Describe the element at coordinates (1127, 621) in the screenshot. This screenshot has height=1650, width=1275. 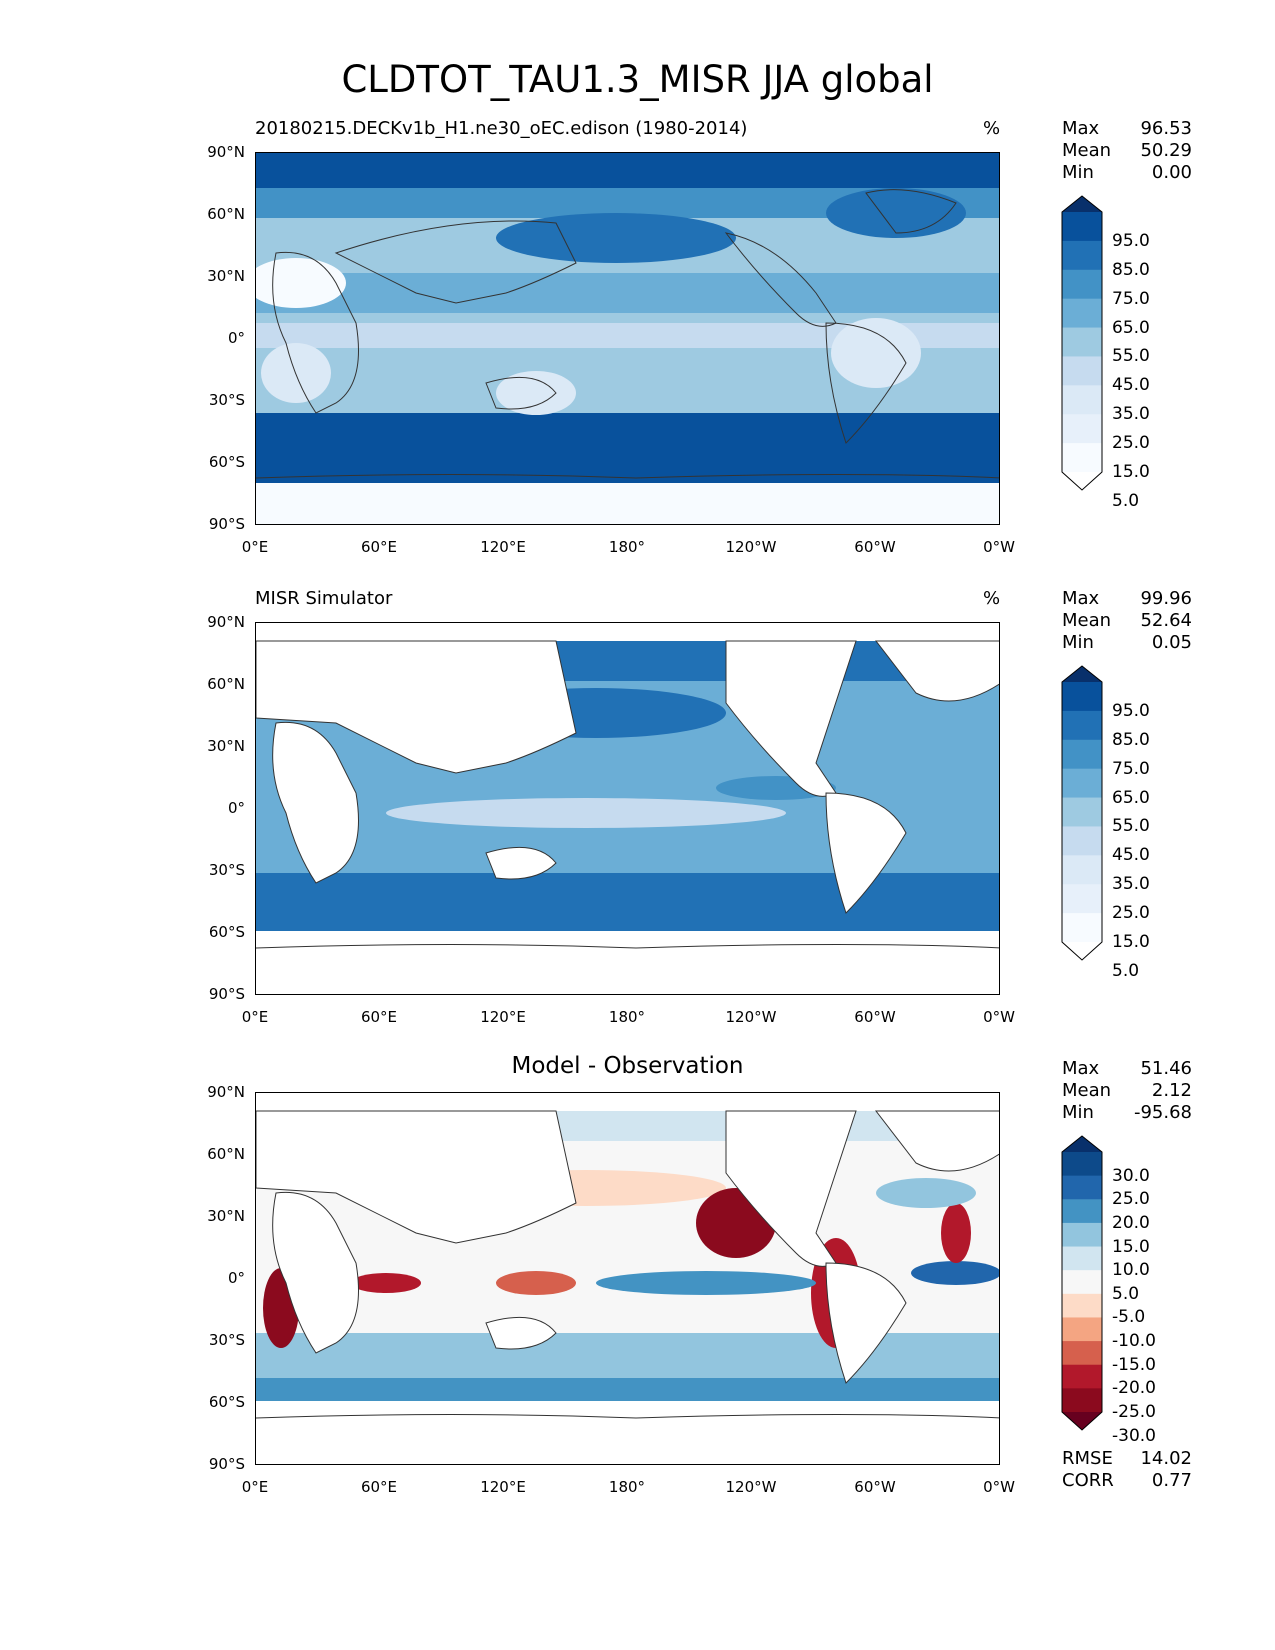
I see `stats-box: Max 99.96 Mean 52.64 Min 0.05` at that location.